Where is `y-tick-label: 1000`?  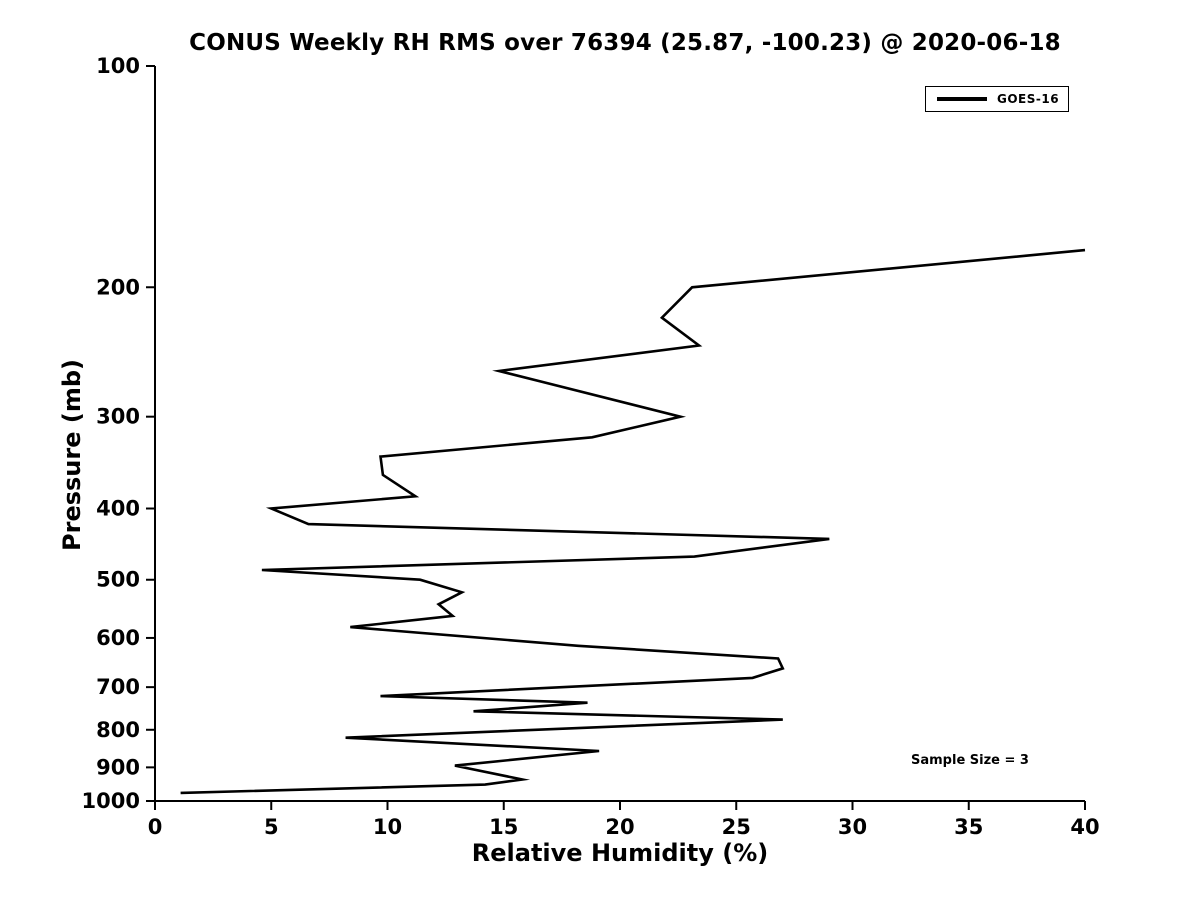 y-tick-label: 1000 is located at coordinates (111, 801).